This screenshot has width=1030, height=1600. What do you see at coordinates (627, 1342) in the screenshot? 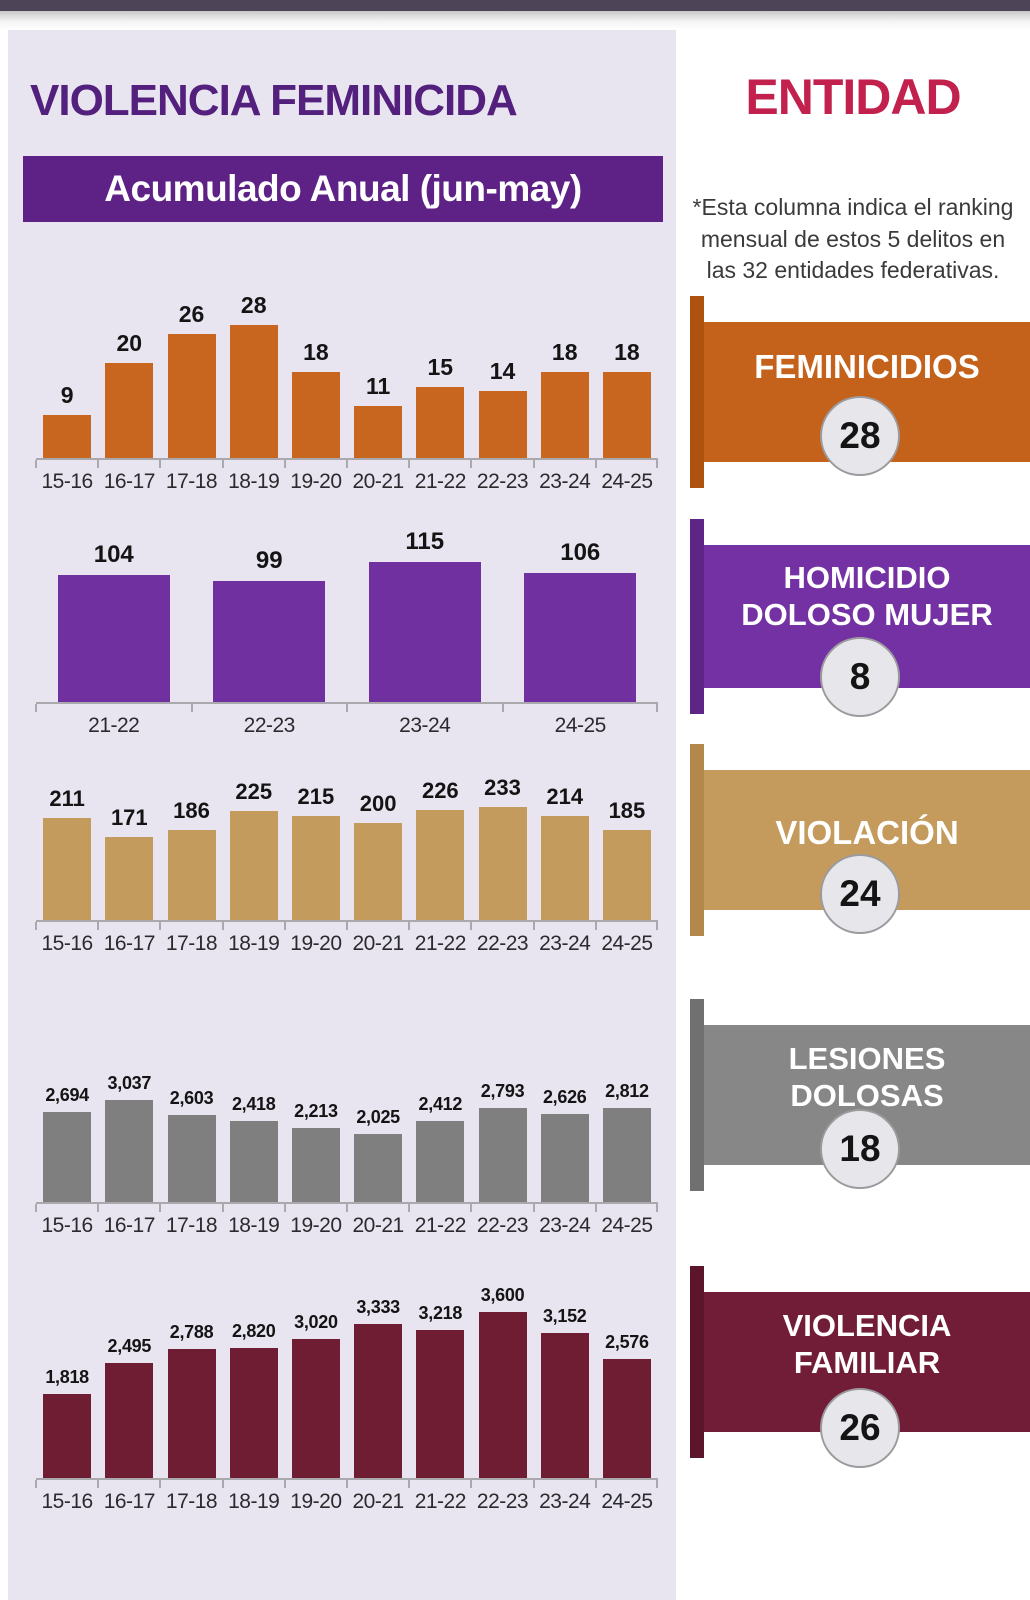
I see `bar-value-label: 2,576` at bounding box center [627, 1342].